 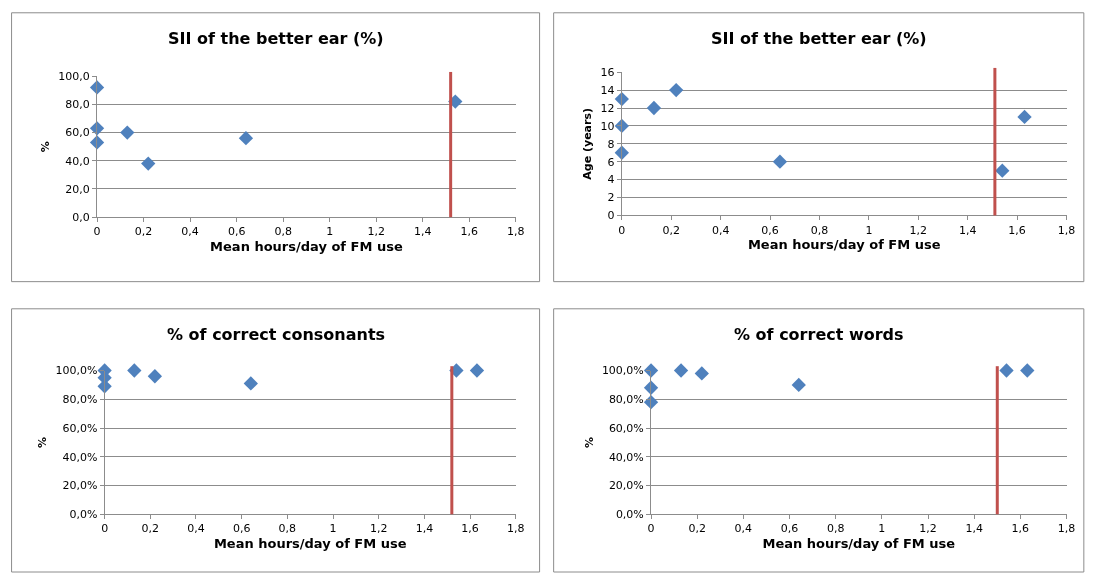 I want to click on y-tick-label: 4, so click(x=611, y=180).